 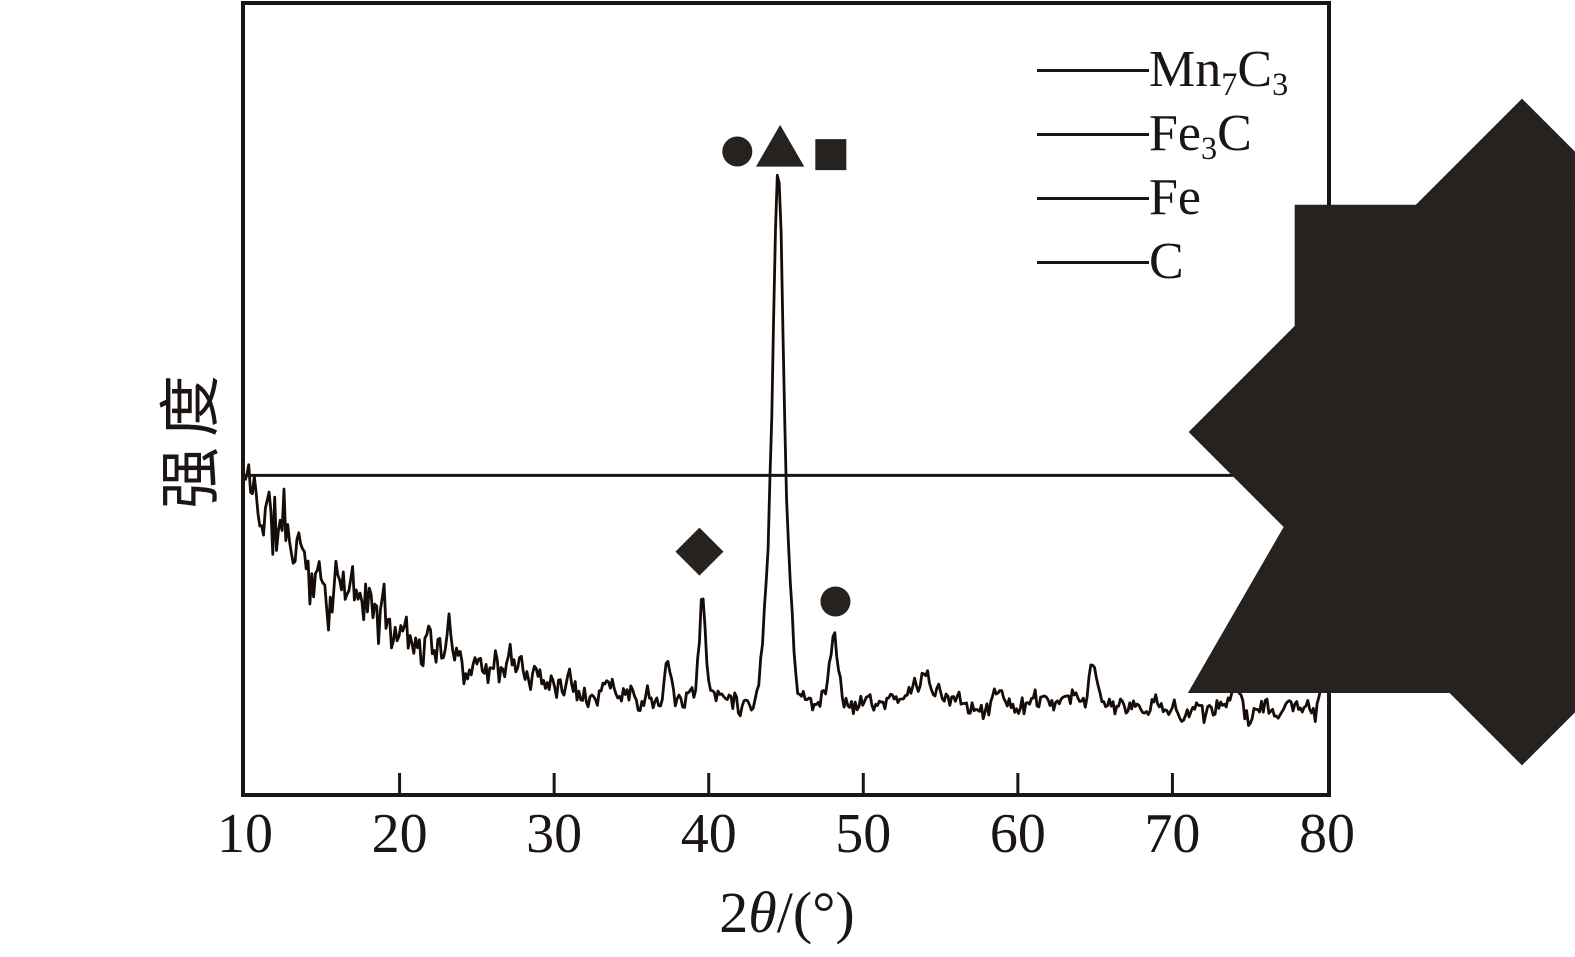 I want to click on x-axis-tick-label: 40, so click(x=708, y=834).